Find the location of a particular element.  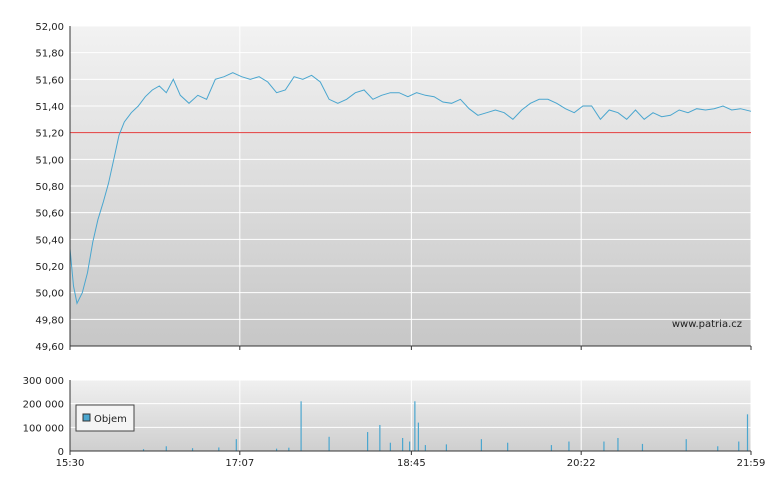

price-y-tick: 50,60 is located at coordinates (49, 214).